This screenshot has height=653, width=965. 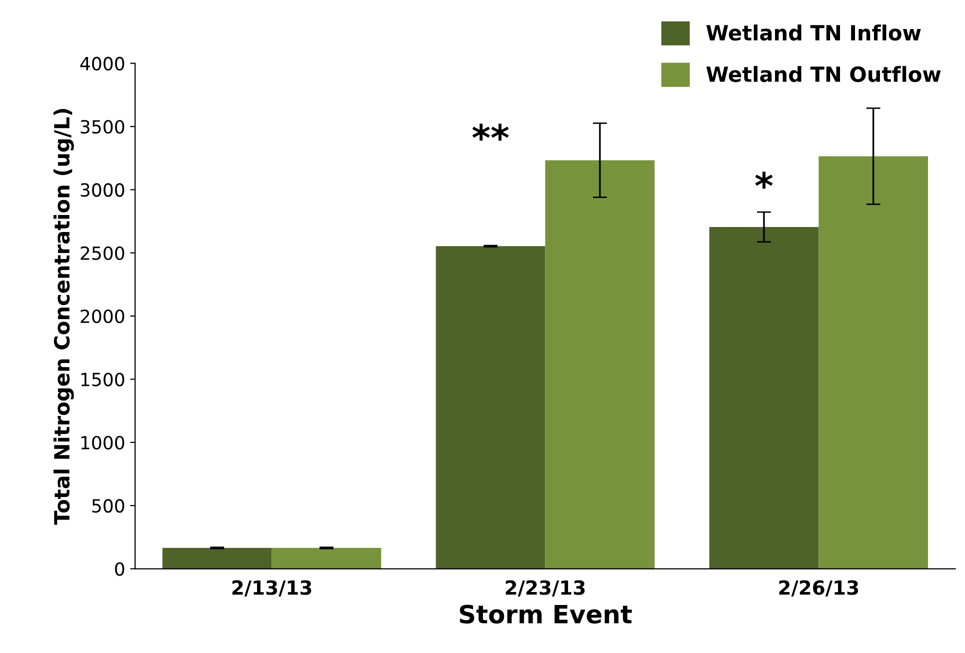 What do you see at coordinates (102, 190) in the screenshot?
I see `y-tick-label: 3000` at bounding box center [102, 190].